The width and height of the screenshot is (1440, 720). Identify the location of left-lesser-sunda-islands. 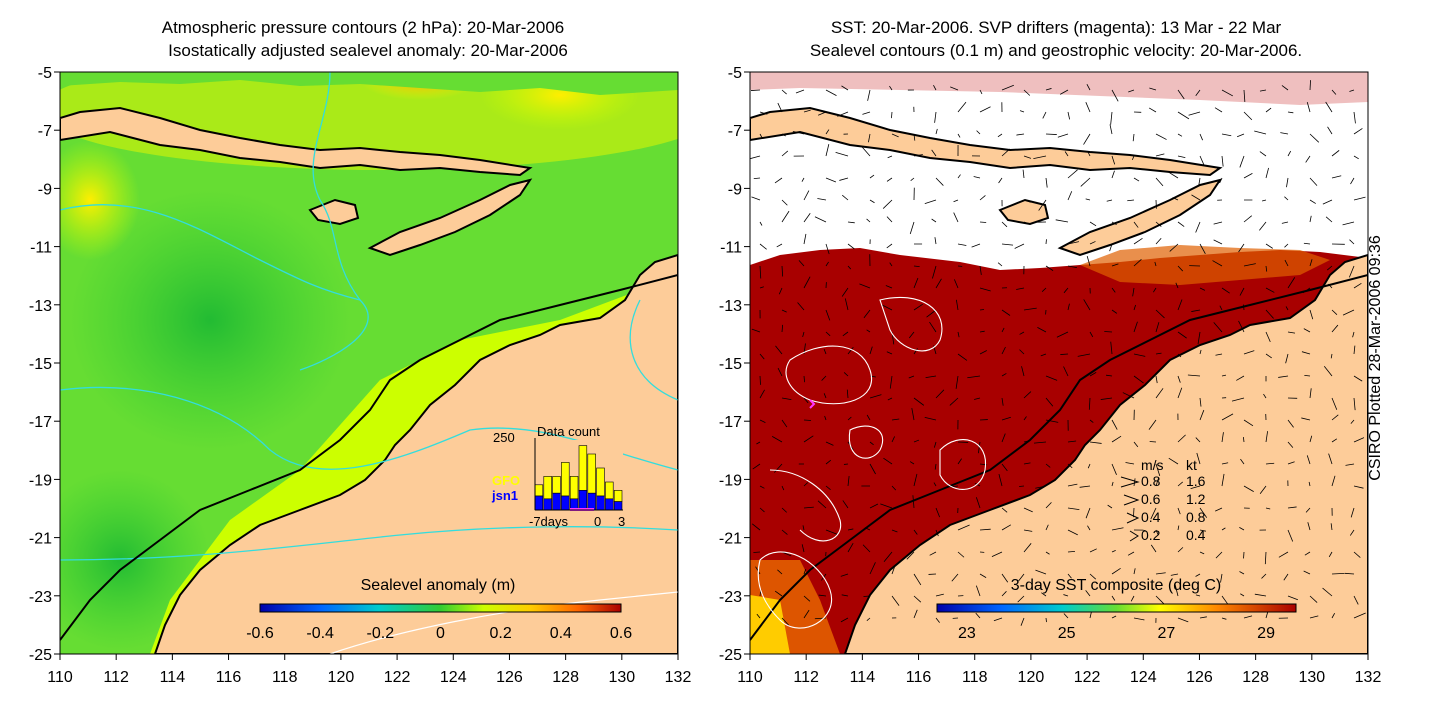
(296, 141).